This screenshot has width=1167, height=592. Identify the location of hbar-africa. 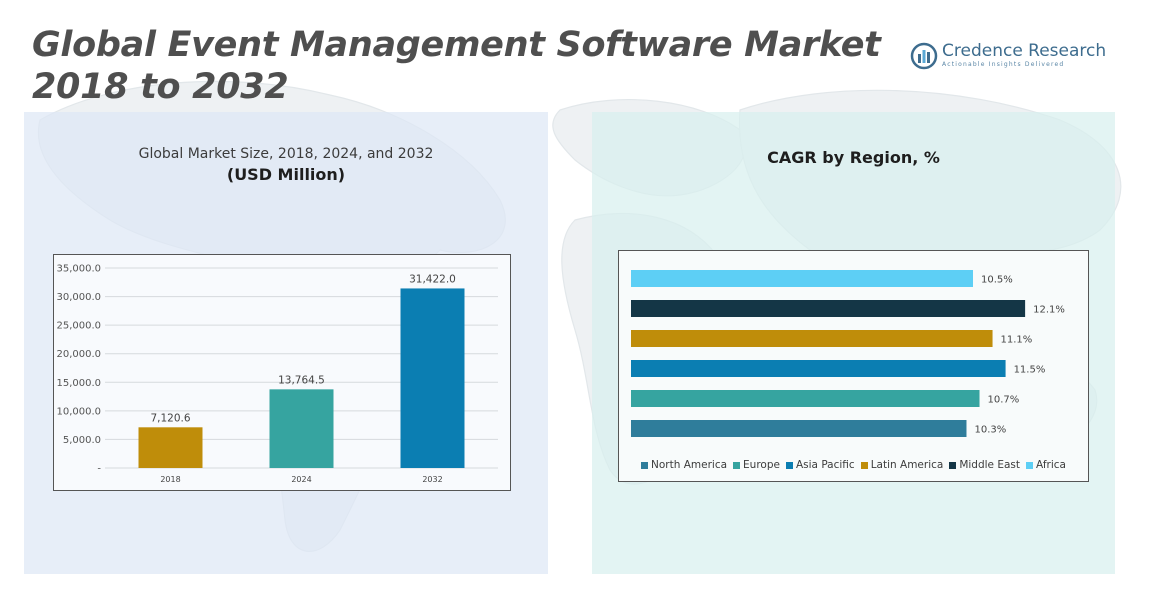
(802, 278).